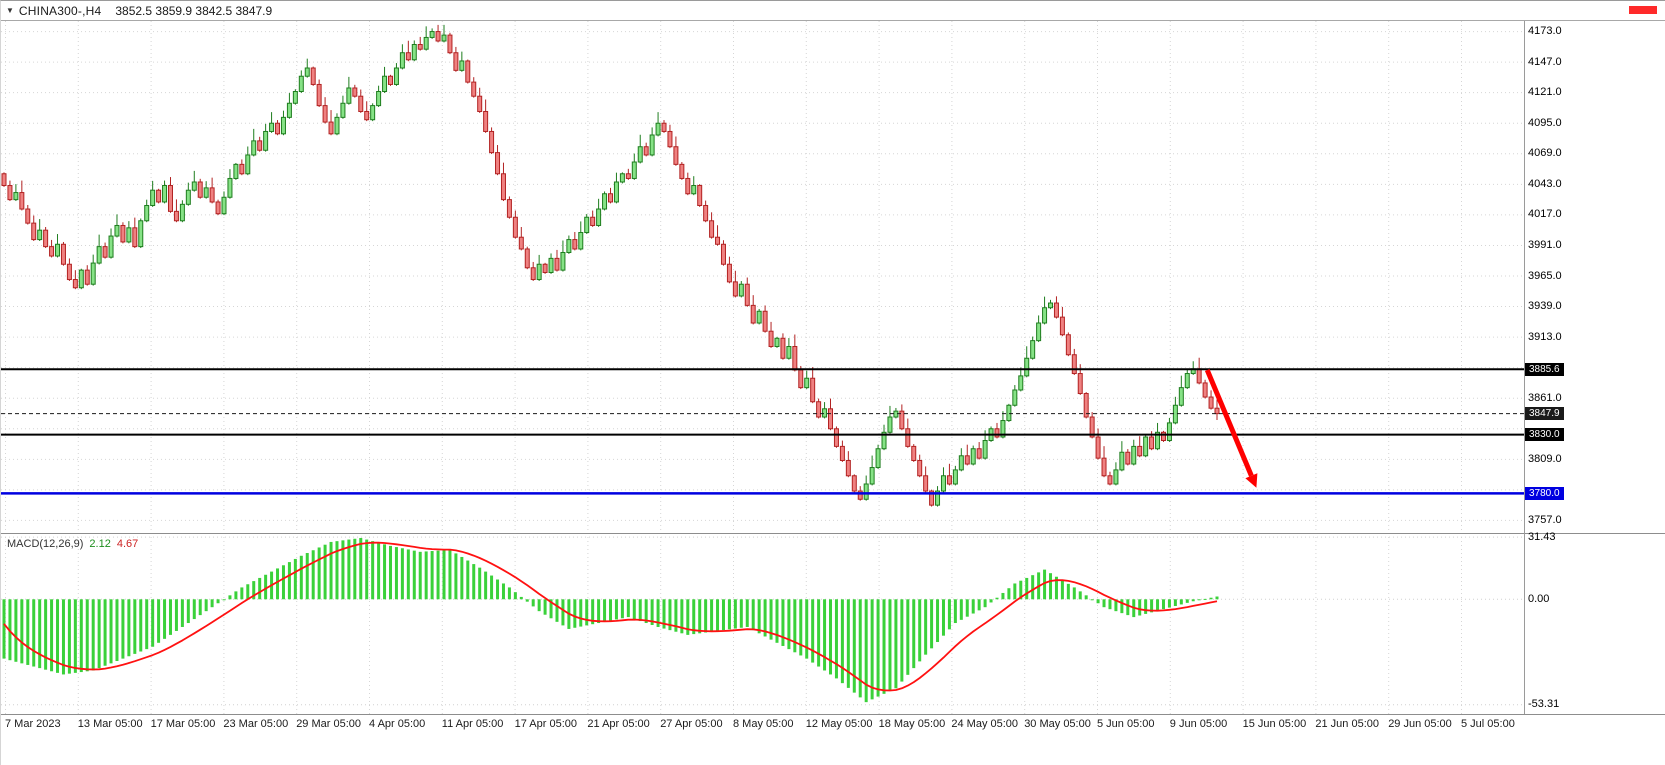 This screenshot has width=1665, height=765. Describe the element at coordinates (1251, 480) in the screenshot. I see `trend-arrow-head` at that location.